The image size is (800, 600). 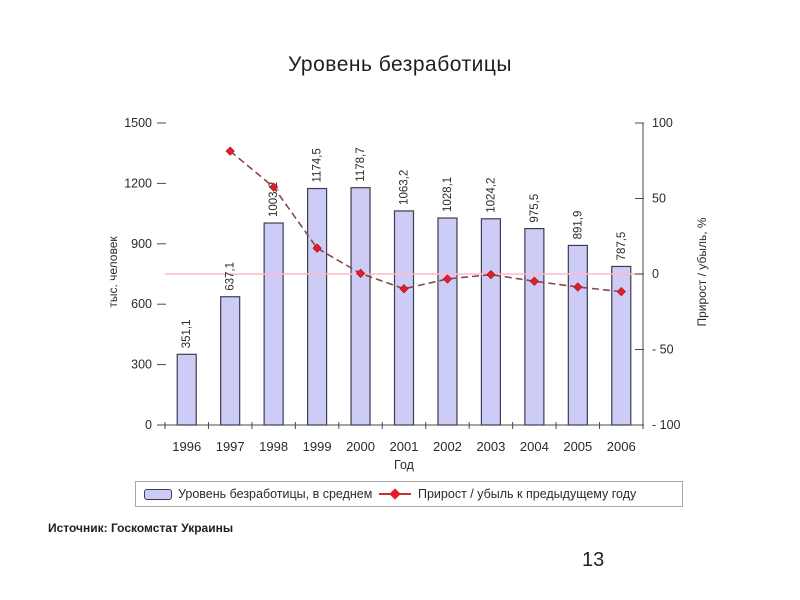 I want to click on left-axis-tick-label: 900, so click(x=141, y=244).